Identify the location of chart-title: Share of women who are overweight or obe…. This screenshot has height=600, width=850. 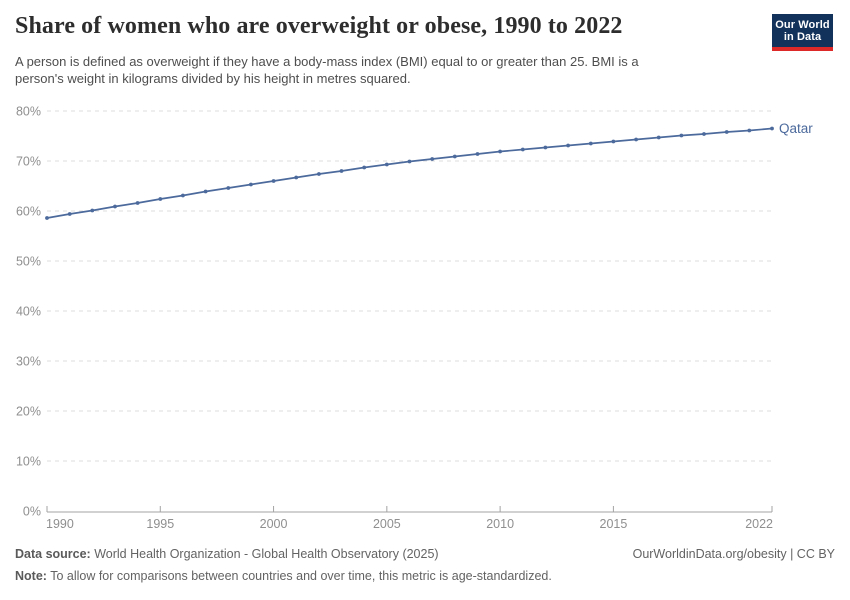
(319, 26).